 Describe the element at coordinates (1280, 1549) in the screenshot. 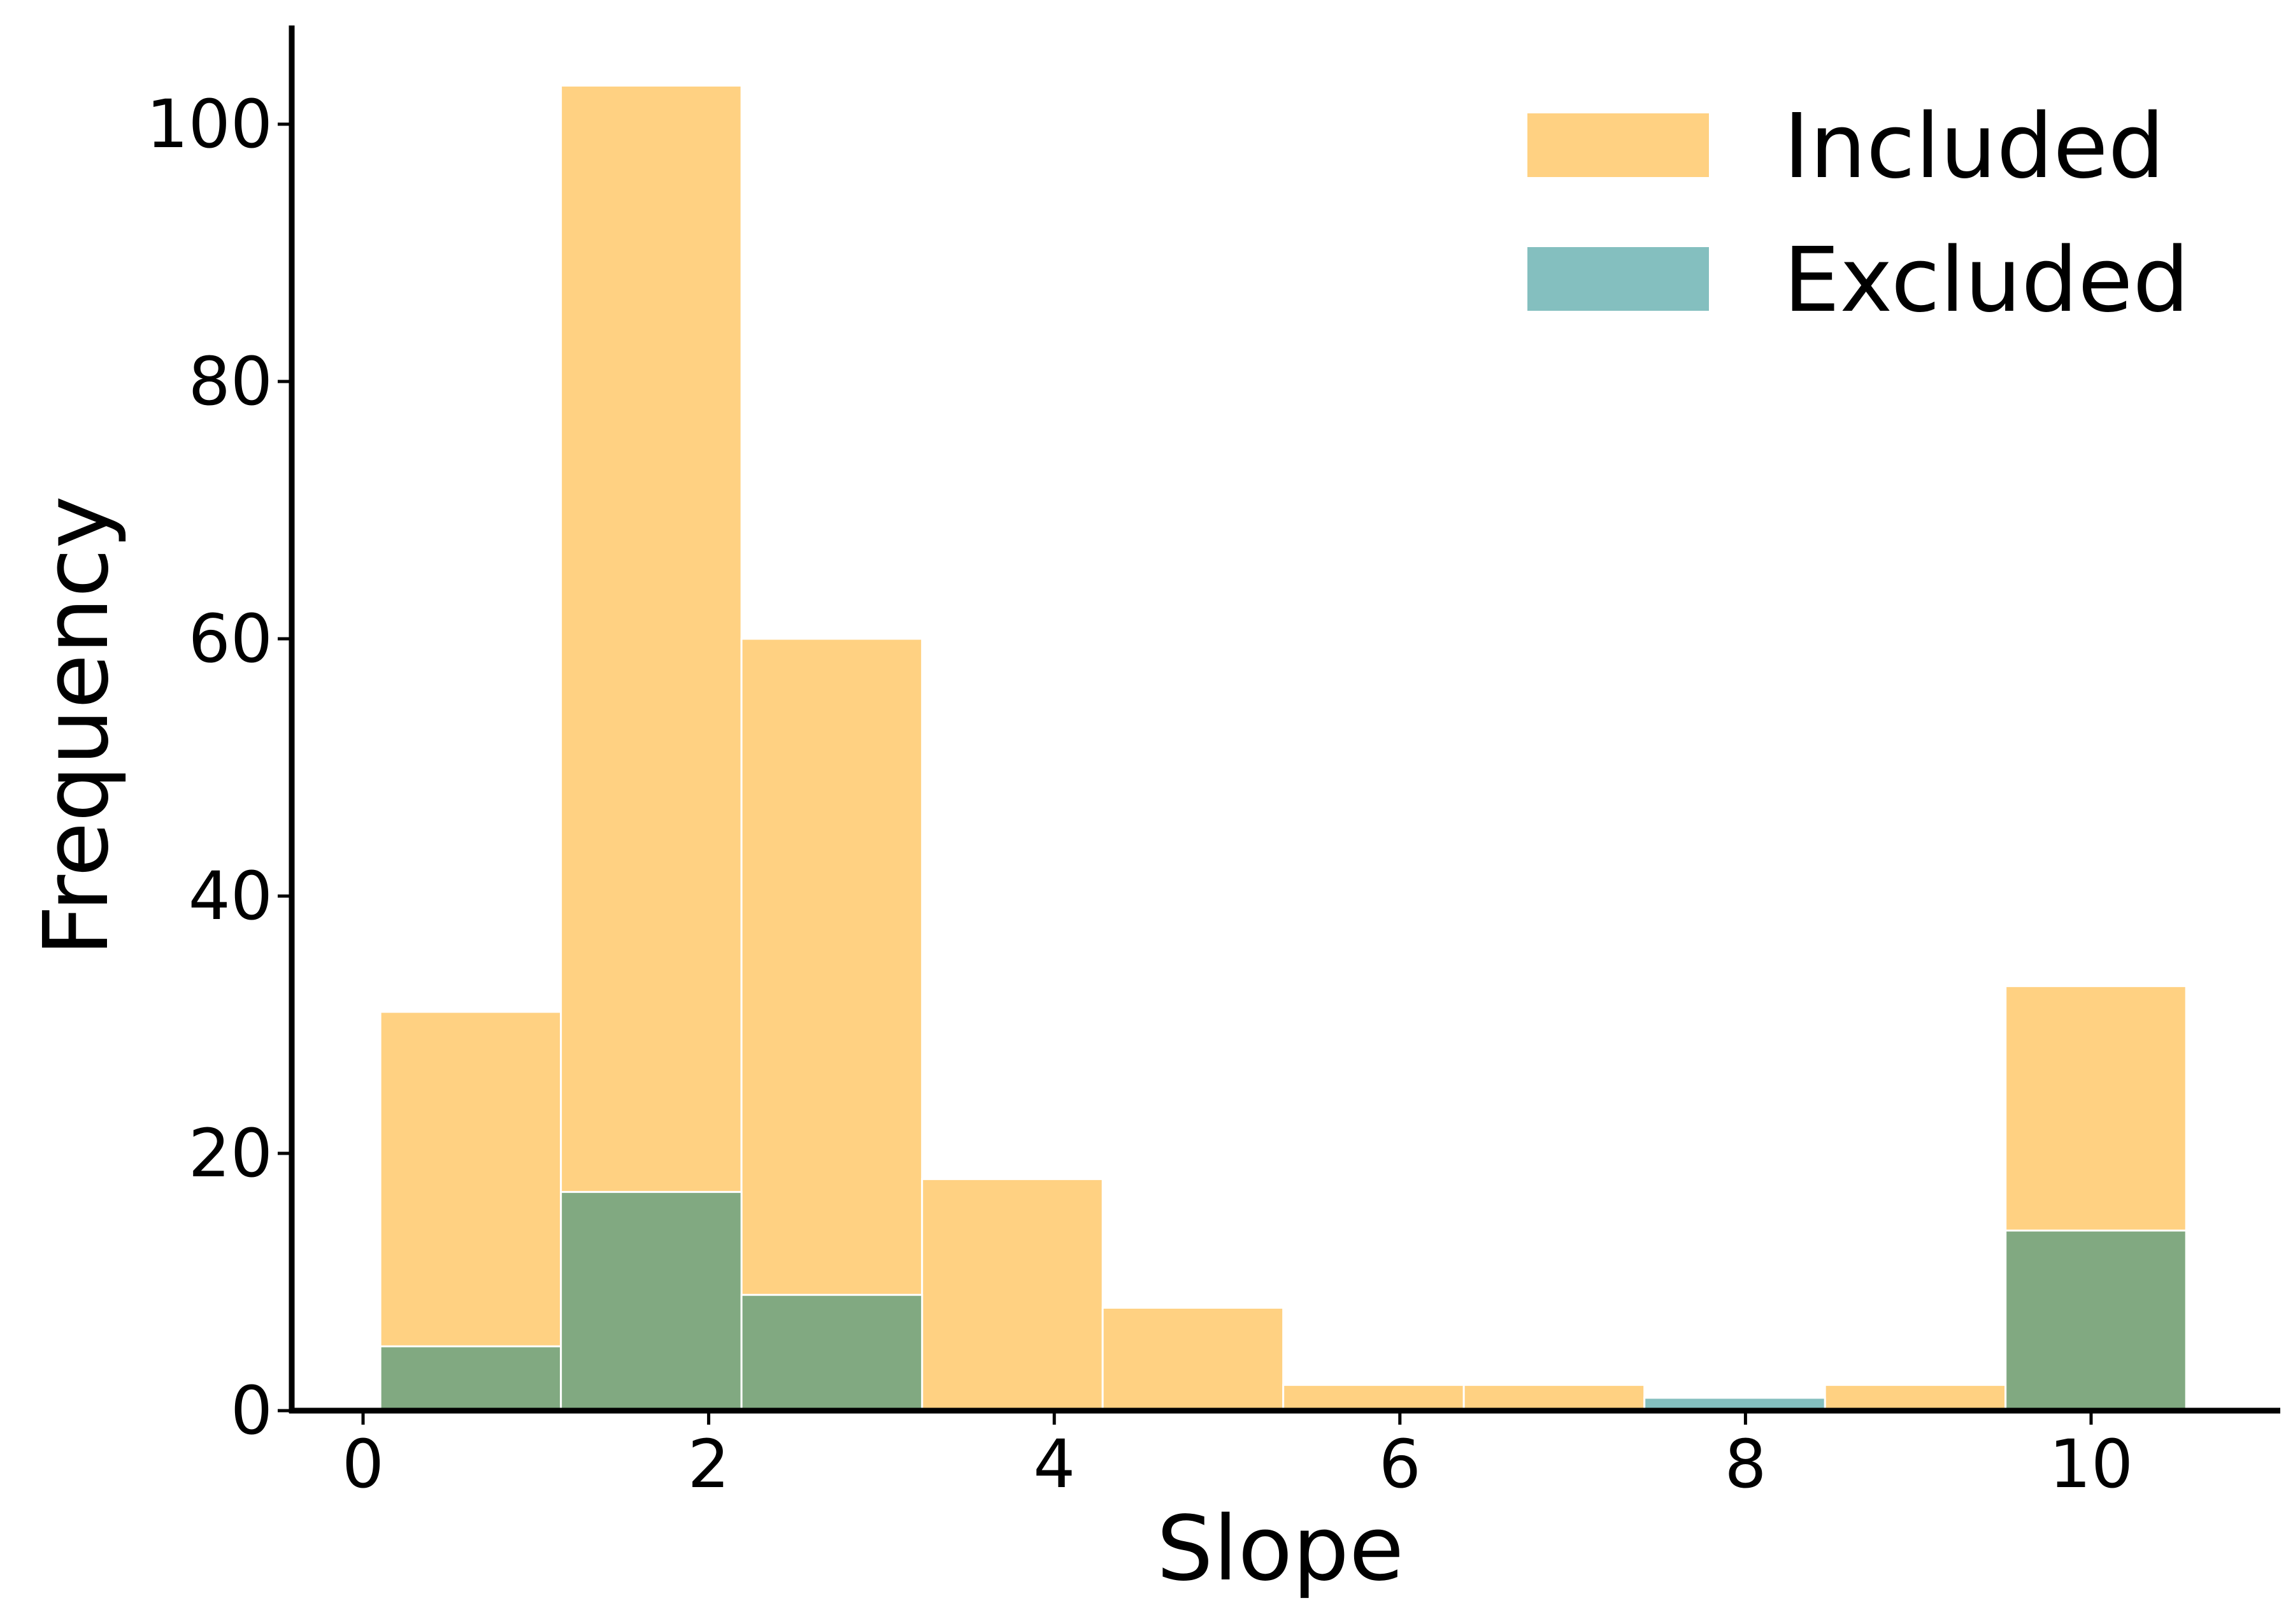

I see `x-axis-label: Slope` at that location.